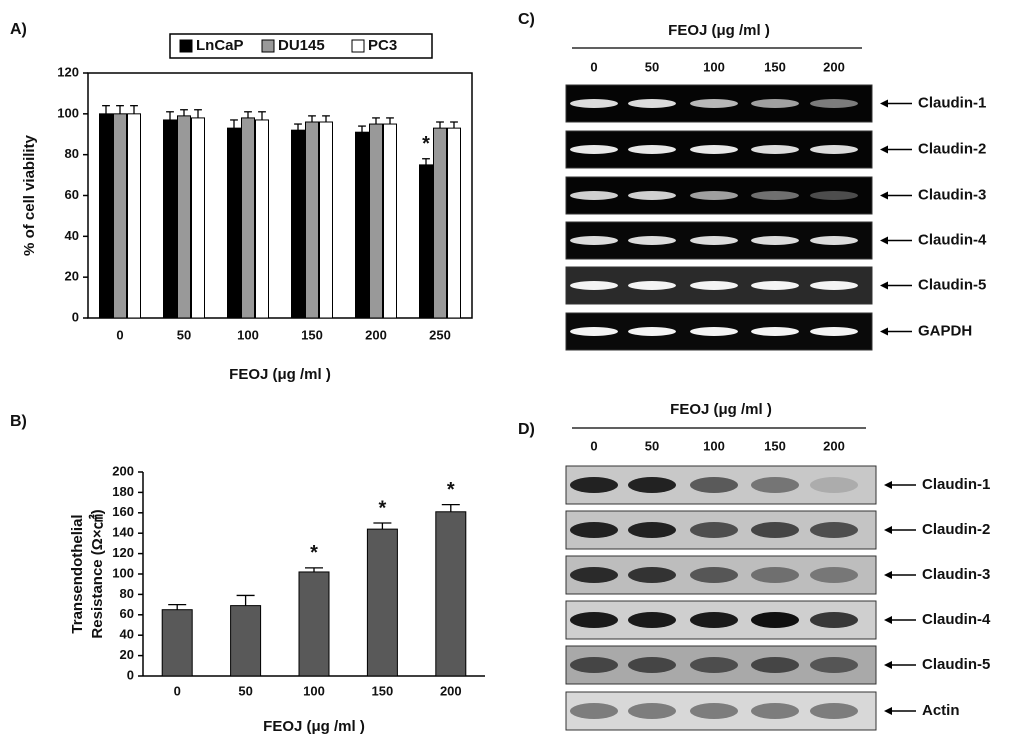  I want to click on panel-label: B), so click(18, 421).